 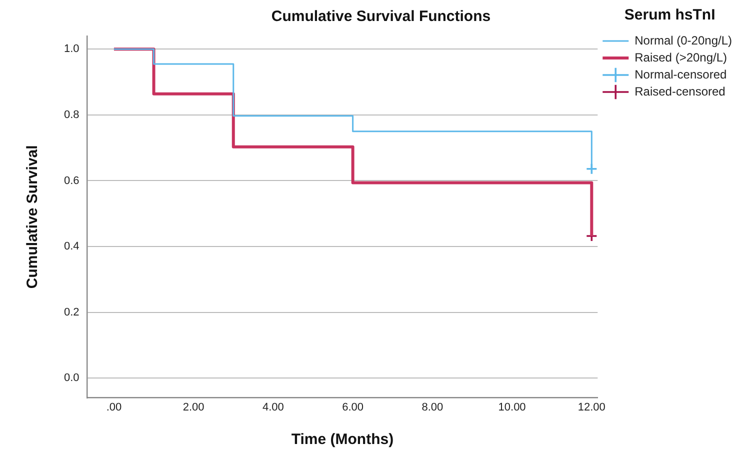 What do you see at coordinates (72, 180) in the screenshot?
I see `y-tick-label: 0.6` at bounding box center [72, 180].